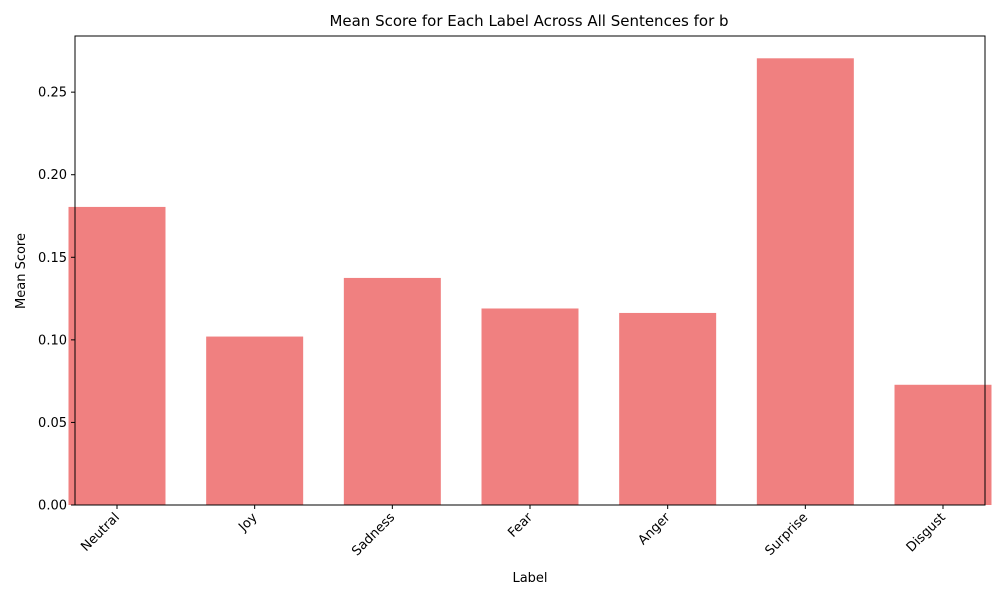 The height and width of the screenshot is (600, 1000). Describe the element at coordinates (520, 525) in the screenshot. I see `x-tick-label: Fear` at that location.